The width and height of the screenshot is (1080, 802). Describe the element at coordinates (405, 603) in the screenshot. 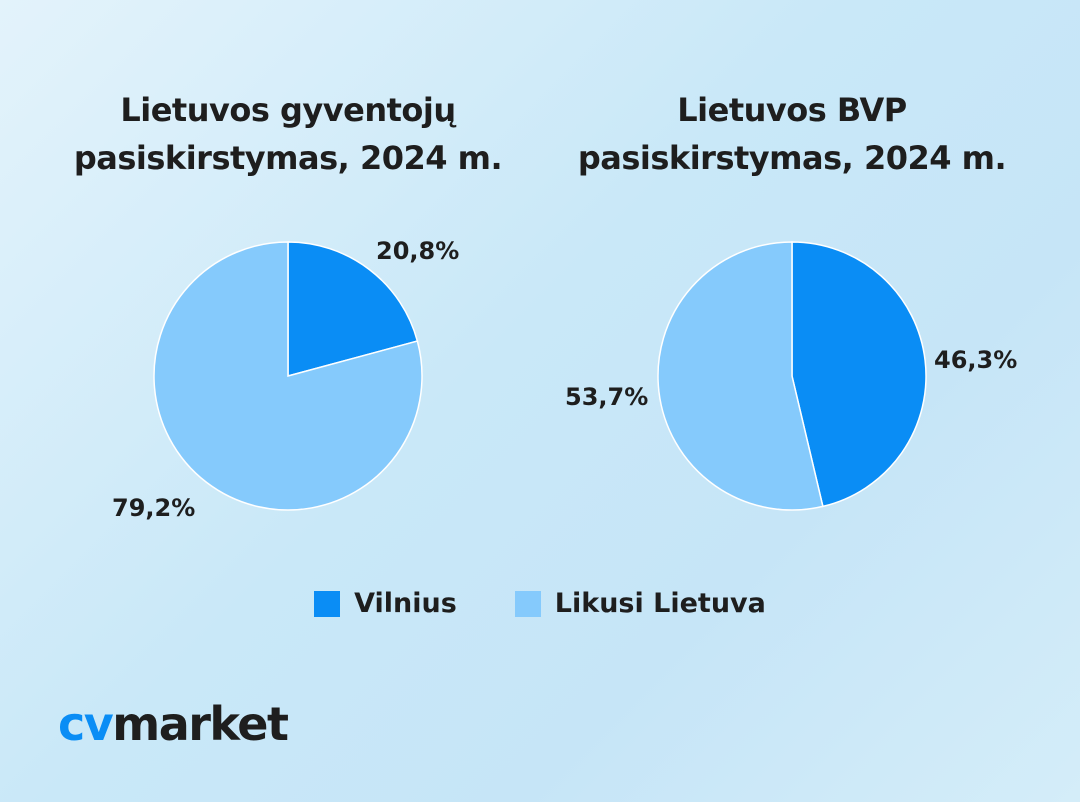

I see `legend-label-vilnius: Vilnius` at that location.